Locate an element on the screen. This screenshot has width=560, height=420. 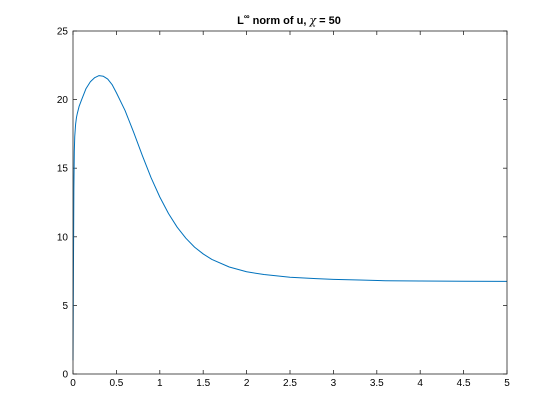
x-tick-label: 4 is located at coordinates (420, 383).